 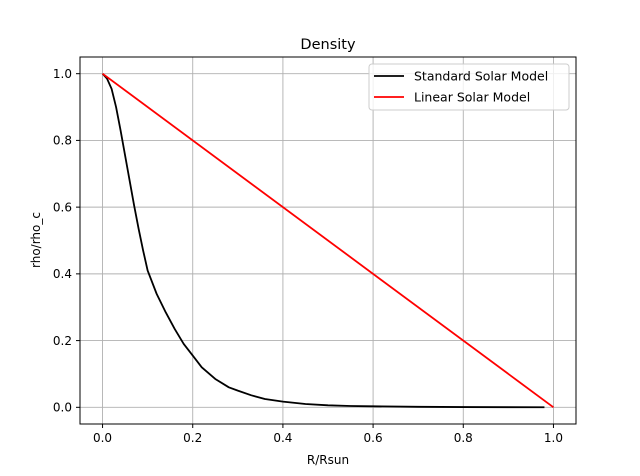 I want to click on y-axis-label: rho/rho_c, so click(x=36, y=240).